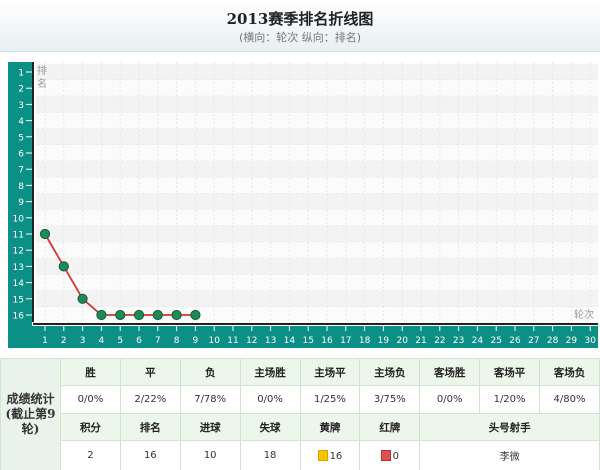  Describe the element at coordinates (150, 455) in the screenshot. I see `stat-value-rank: 16` at that location.